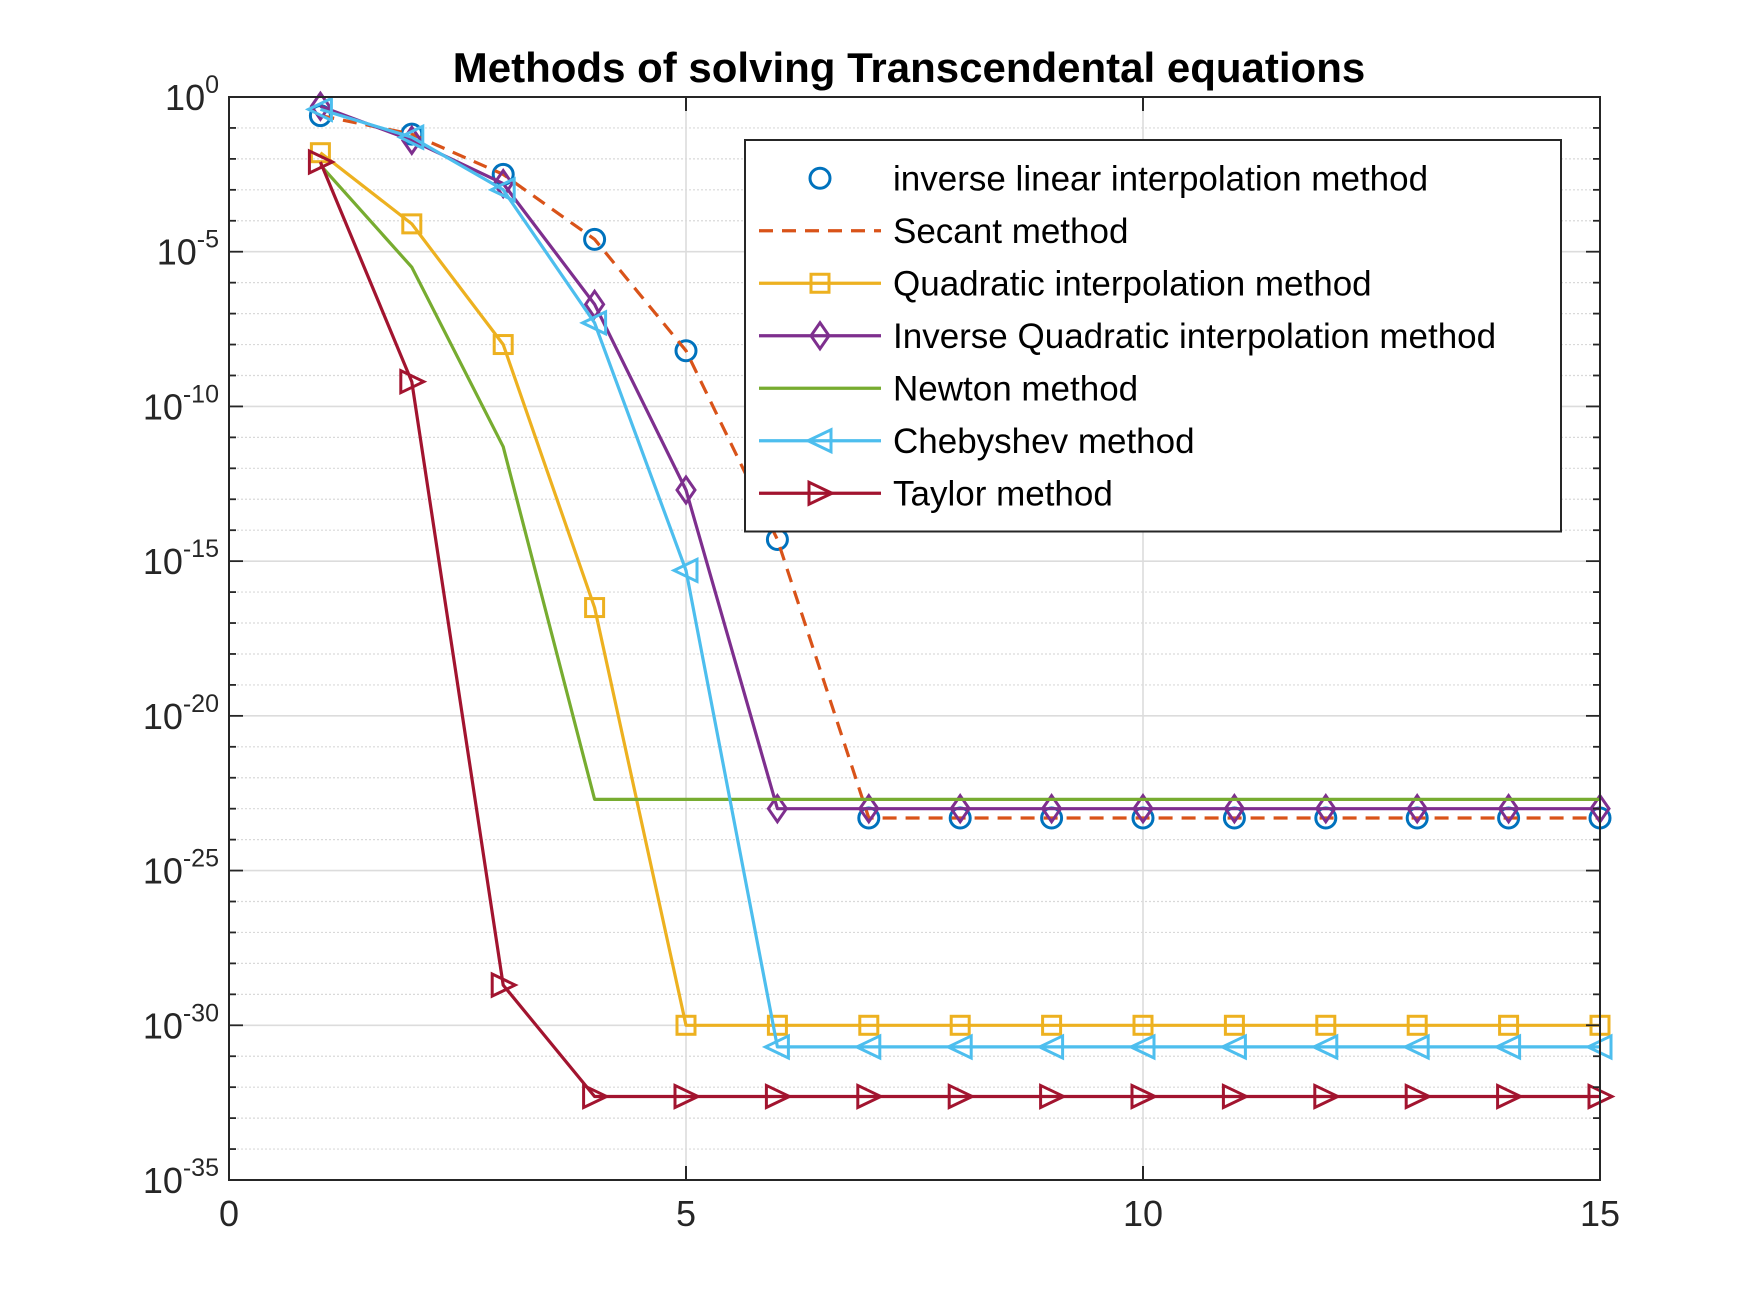 Image resolution: width=1750 pixels, height=1313 pixels. I want to click on legend-label: Chebyshev method, so click(1044, 441).